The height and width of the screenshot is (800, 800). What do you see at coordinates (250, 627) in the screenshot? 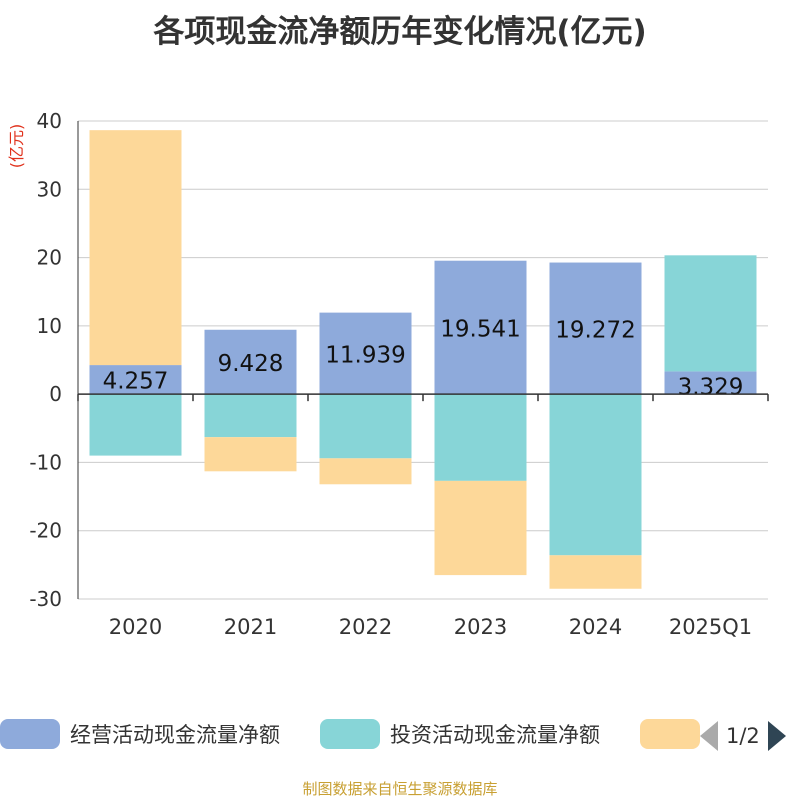
I see `x-tick-label: 2021` at bounding box center [250, 627].